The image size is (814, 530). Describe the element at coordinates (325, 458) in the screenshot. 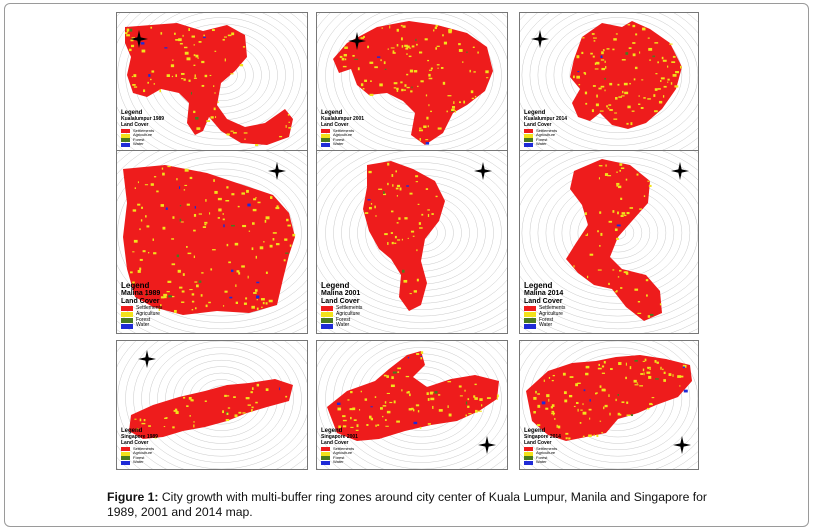

I see `legend-swatch` at that location.